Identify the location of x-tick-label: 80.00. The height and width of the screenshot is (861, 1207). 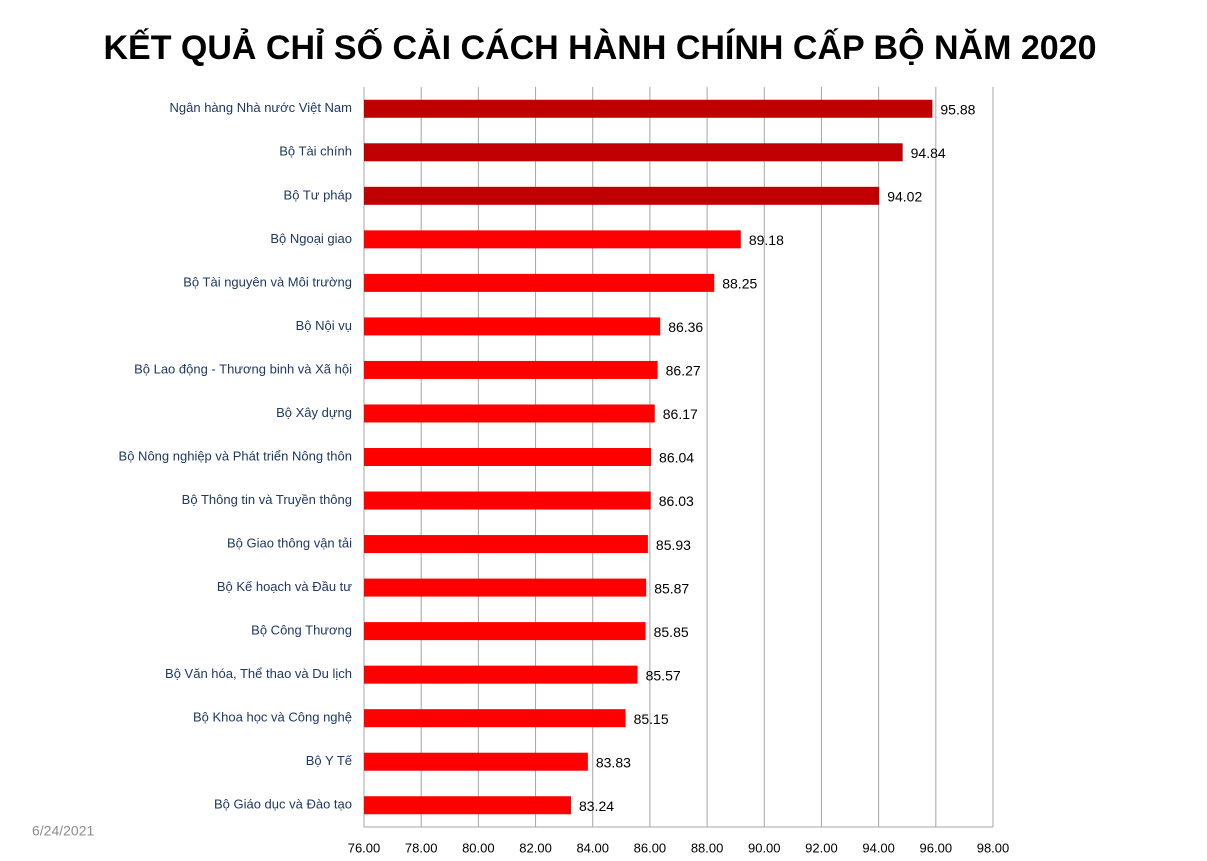
(478, 847).